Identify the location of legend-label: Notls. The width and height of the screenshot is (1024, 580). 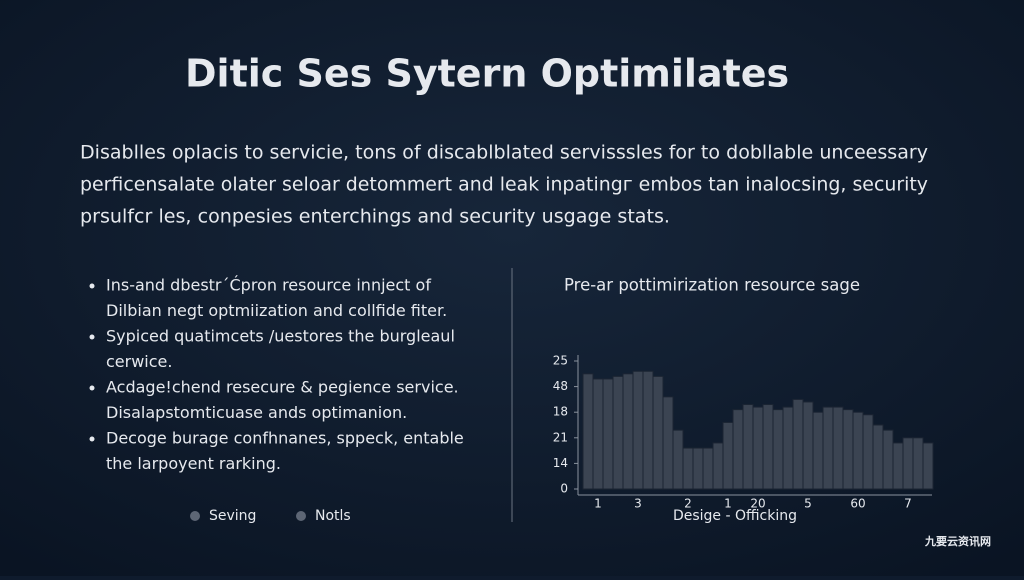
(333, 516).